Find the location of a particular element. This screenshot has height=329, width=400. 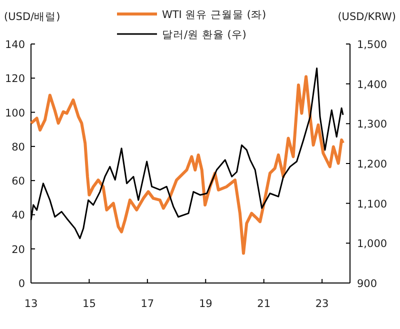

y2-tick-label: 1,000 is located at coordinates (372, 244).